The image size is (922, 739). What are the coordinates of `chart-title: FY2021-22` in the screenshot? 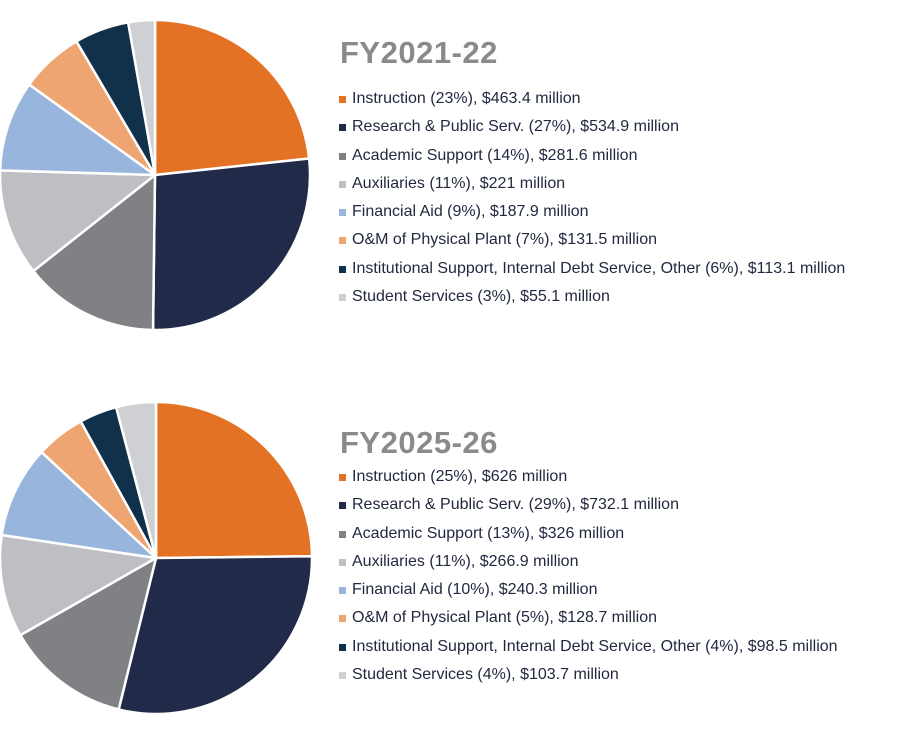 It's located at (419, 52).